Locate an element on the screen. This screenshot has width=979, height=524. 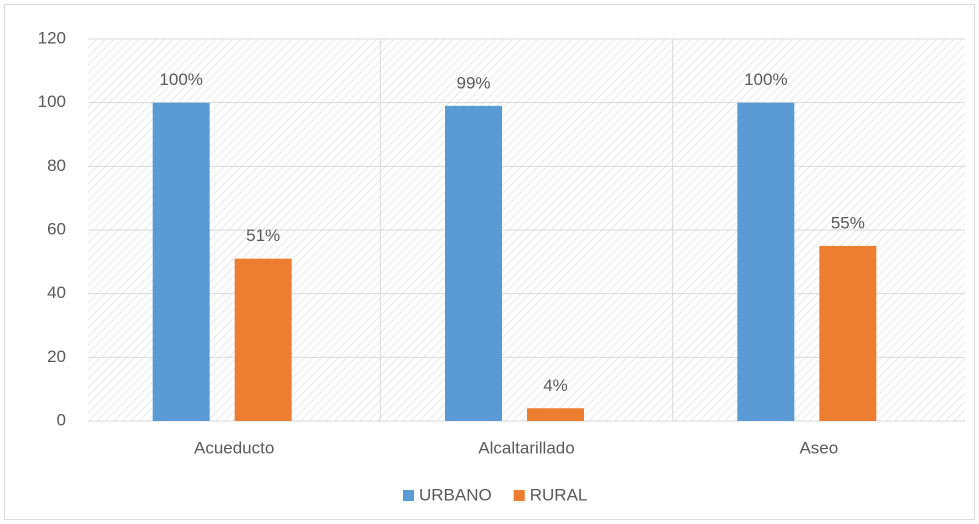
x-tick-label: Alcaltarillado is located at coordinates (526, 447).